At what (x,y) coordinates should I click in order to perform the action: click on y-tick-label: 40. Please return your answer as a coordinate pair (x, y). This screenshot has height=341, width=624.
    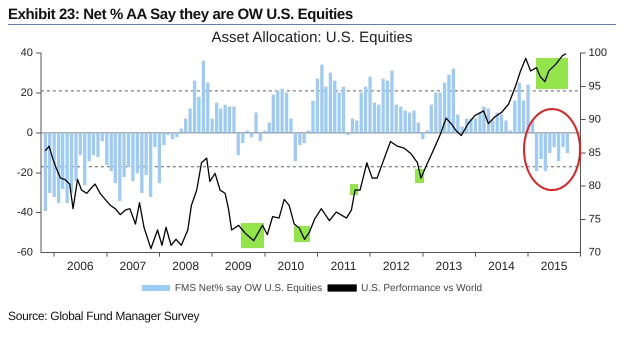
    Looking at the image, I should click on (26, 53).